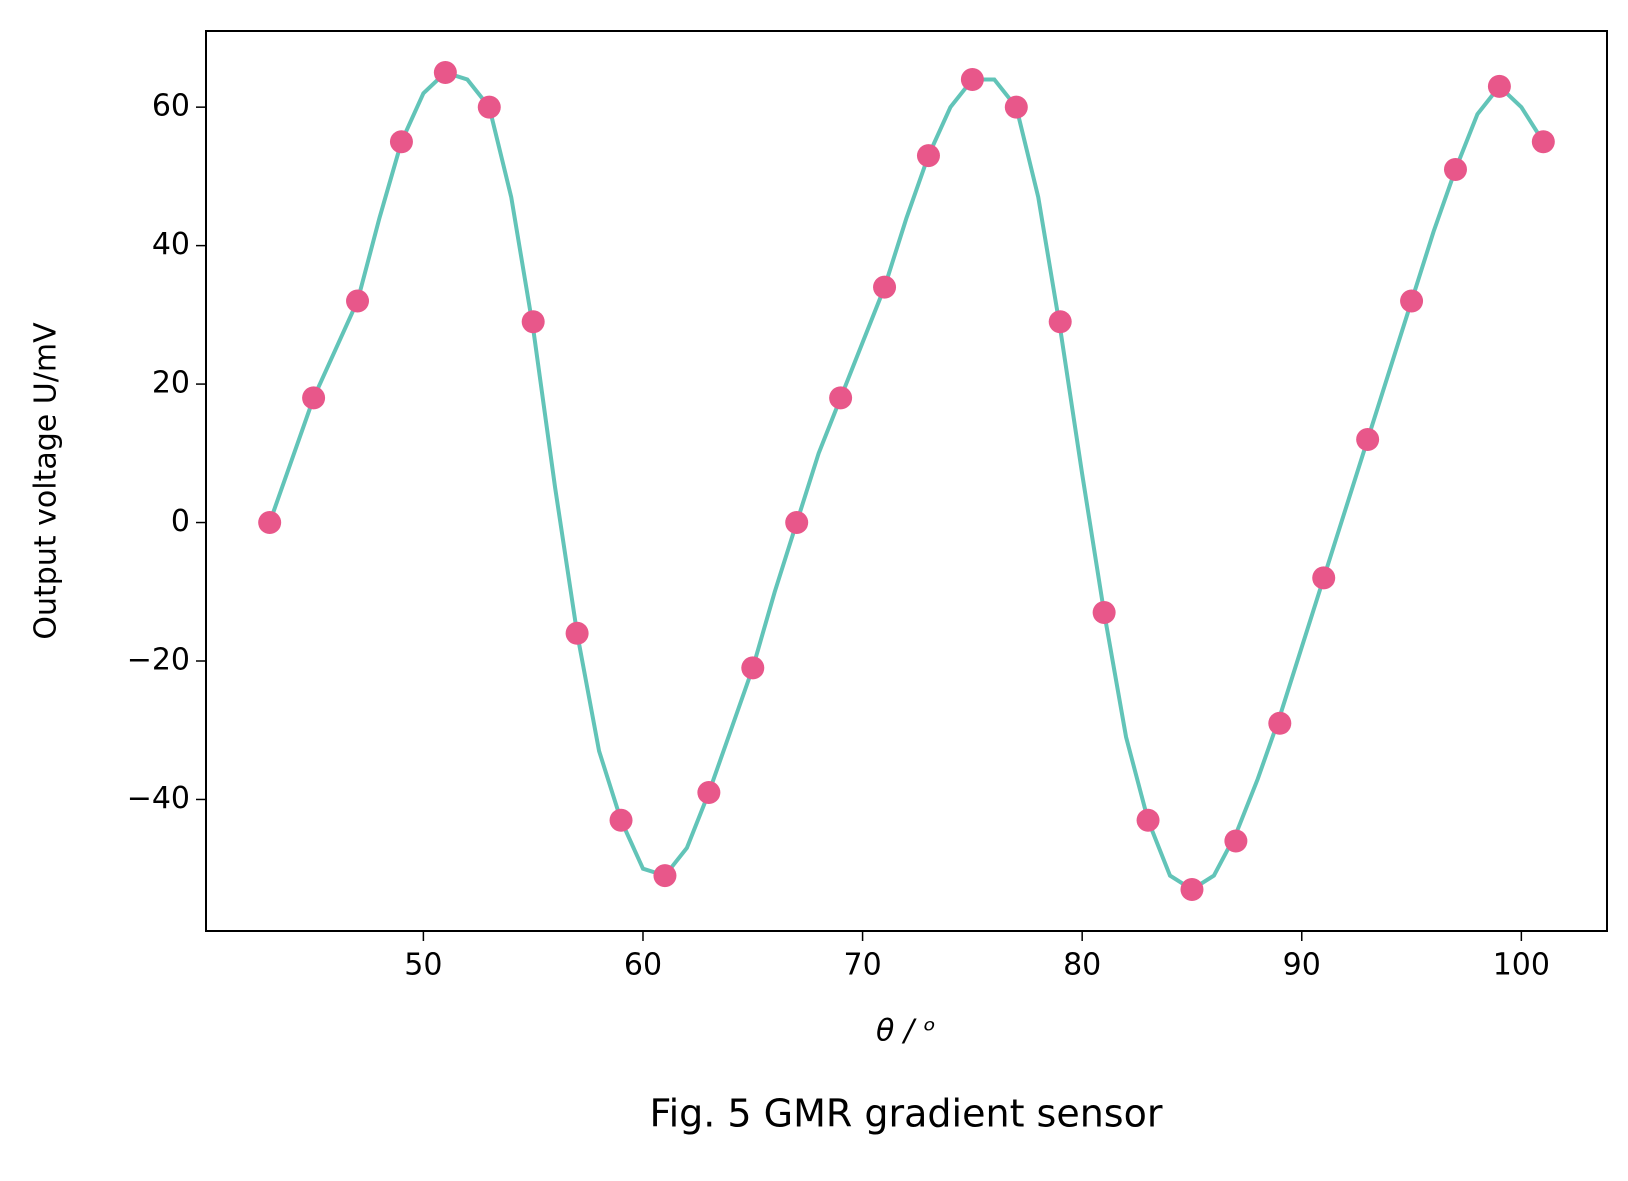 This screenshot has height=1181, width=1628. I want to click on y-axis-label: Output voltage U/mV, so click(46, 481).